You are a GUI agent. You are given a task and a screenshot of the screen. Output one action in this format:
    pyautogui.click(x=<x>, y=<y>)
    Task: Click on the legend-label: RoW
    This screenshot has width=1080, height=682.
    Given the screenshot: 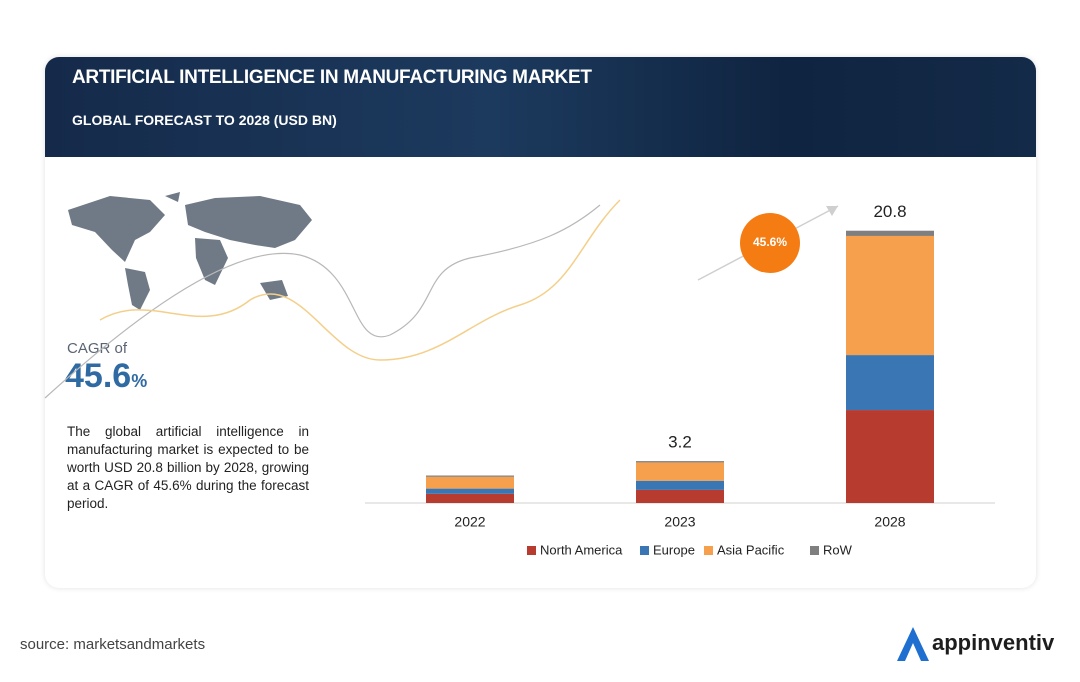 What is the action you would take?
    pyautogui.click(x=838, y=549)
    